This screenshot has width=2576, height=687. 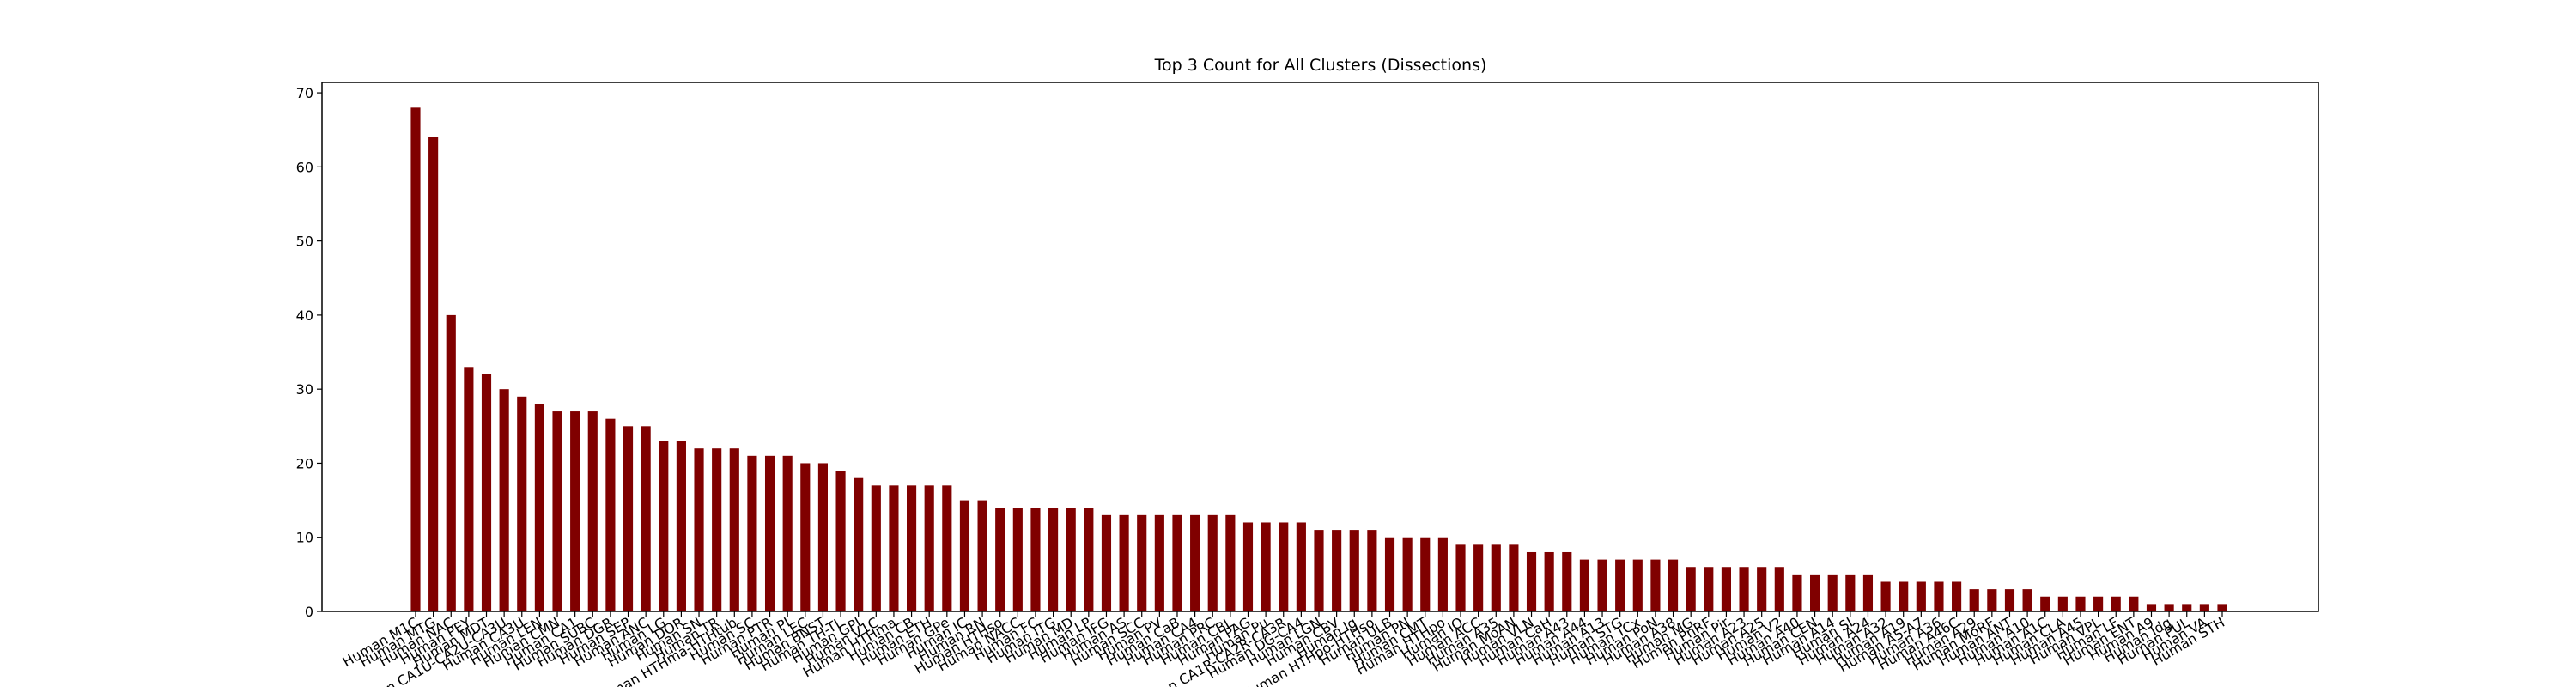 I want to click on y-tick-label: 60, so click(x=304, y=167).